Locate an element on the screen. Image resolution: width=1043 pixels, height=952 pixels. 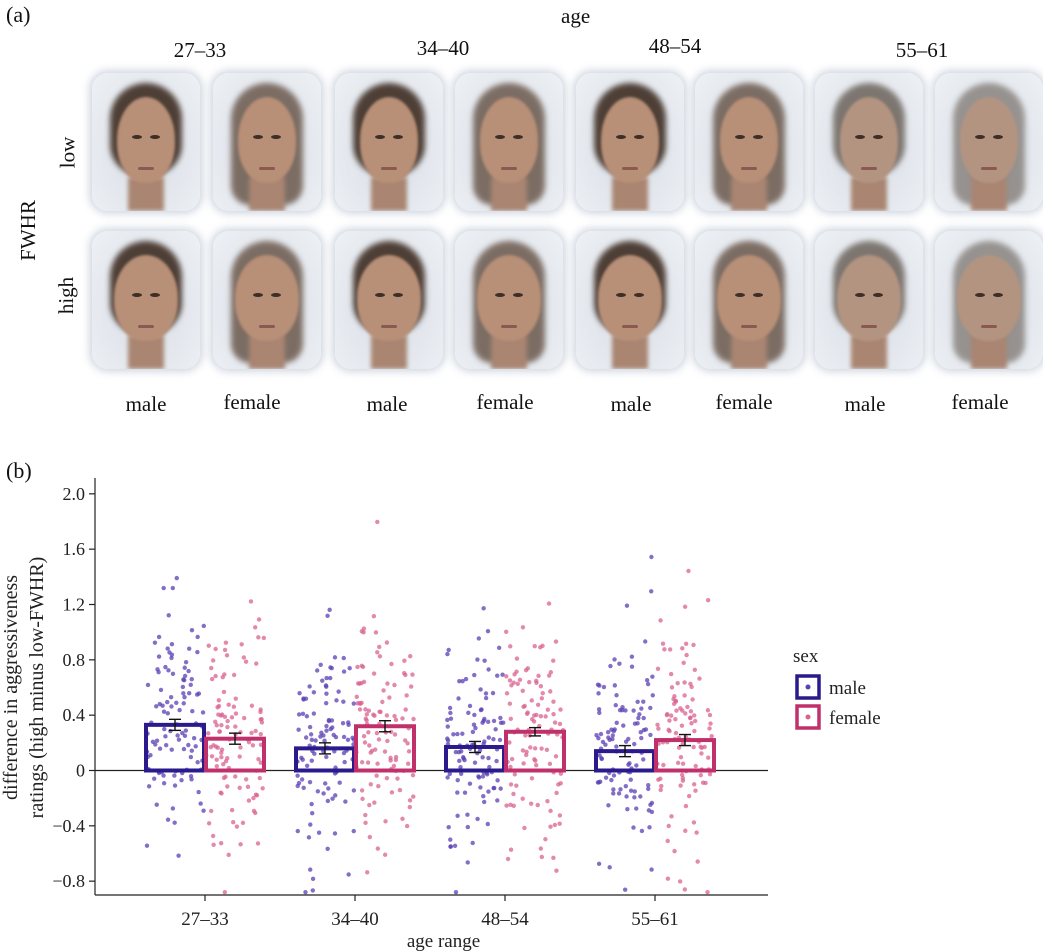
panel-a-label: (a) is located at coordinates (18, 14).